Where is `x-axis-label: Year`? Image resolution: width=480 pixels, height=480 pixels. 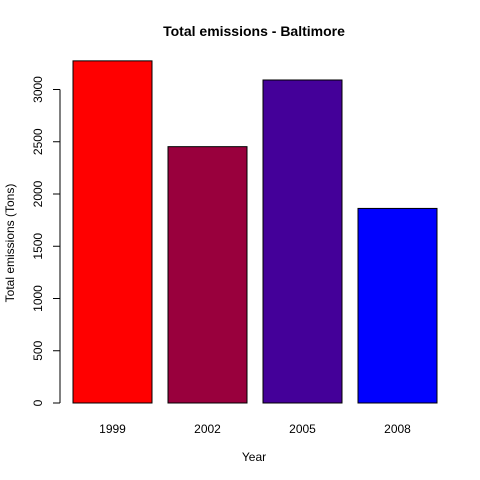
x-axis-label: Year is located at coordinates (254, 457).